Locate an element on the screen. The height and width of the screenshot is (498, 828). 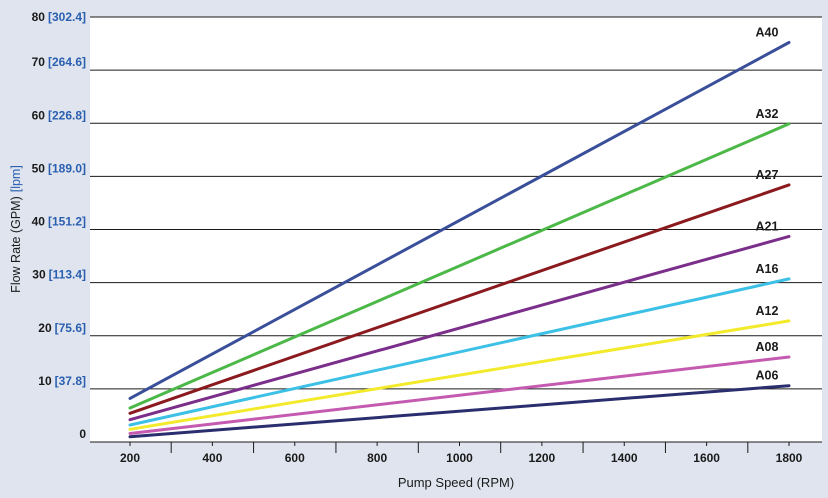
y-tick-value: 40 is located at coordinates (39, 222).